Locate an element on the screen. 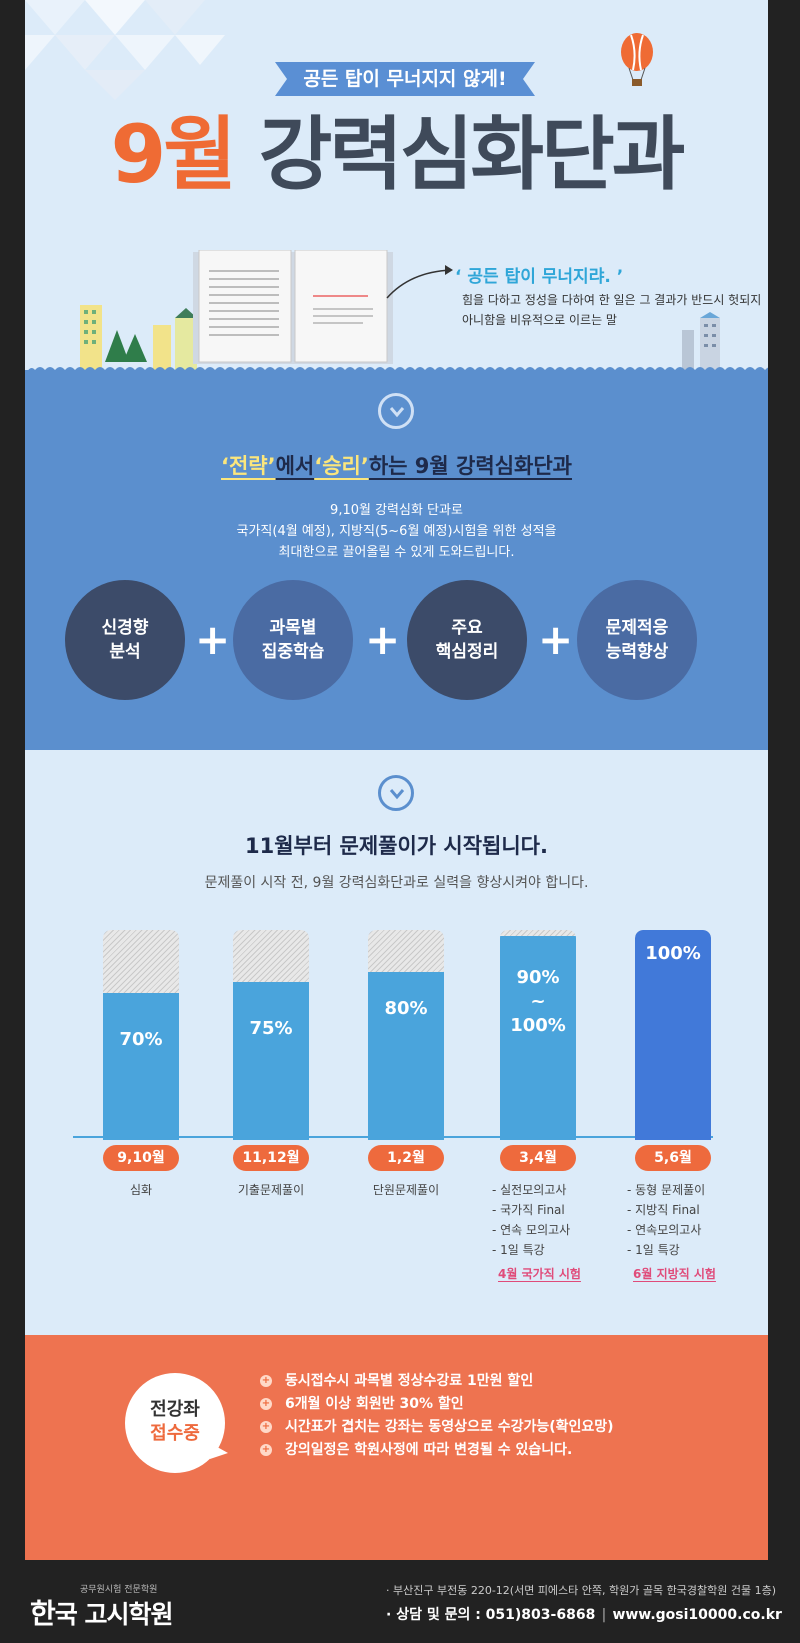 The height and width of the screenshot is (1643, 800). period-pill: 1,2월 is located at coordinates (406, 1158).